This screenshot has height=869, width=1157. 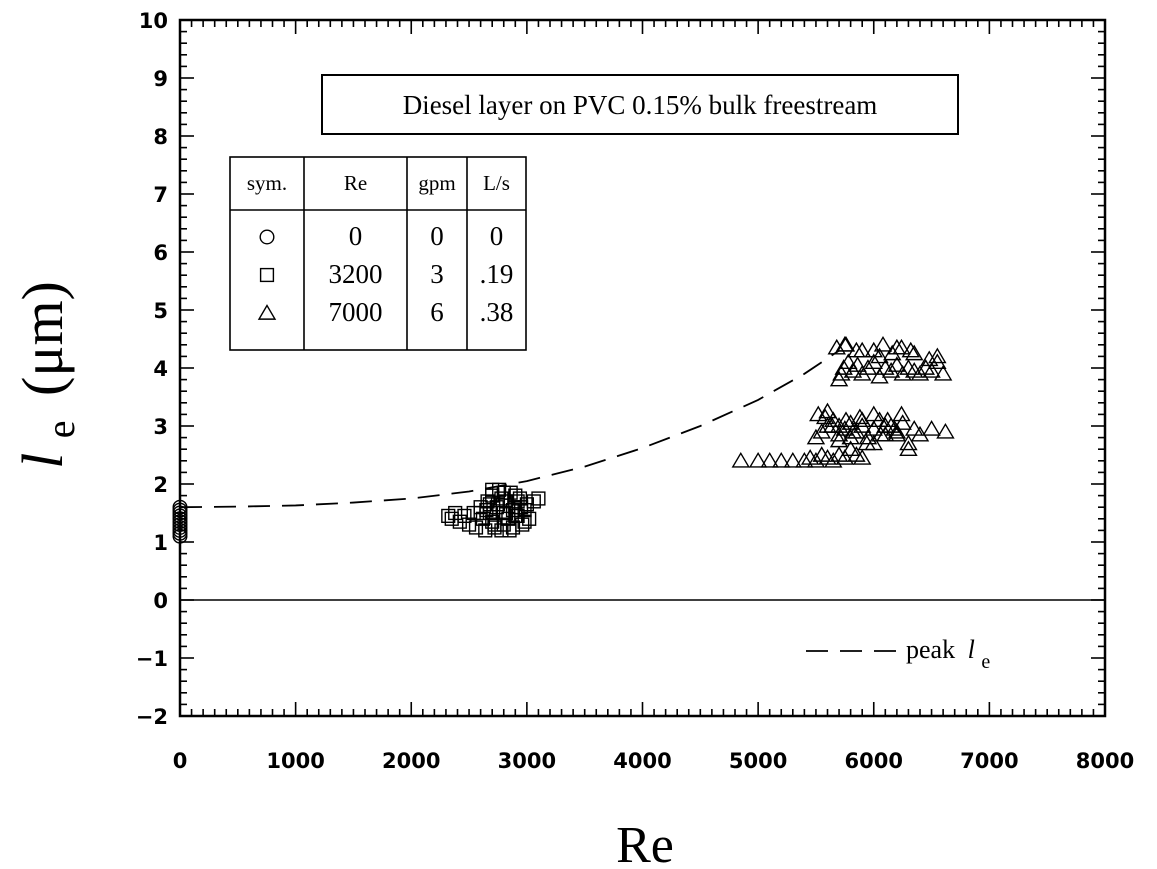 I want to click on table-cell: .38, so click(x=497, y=312).